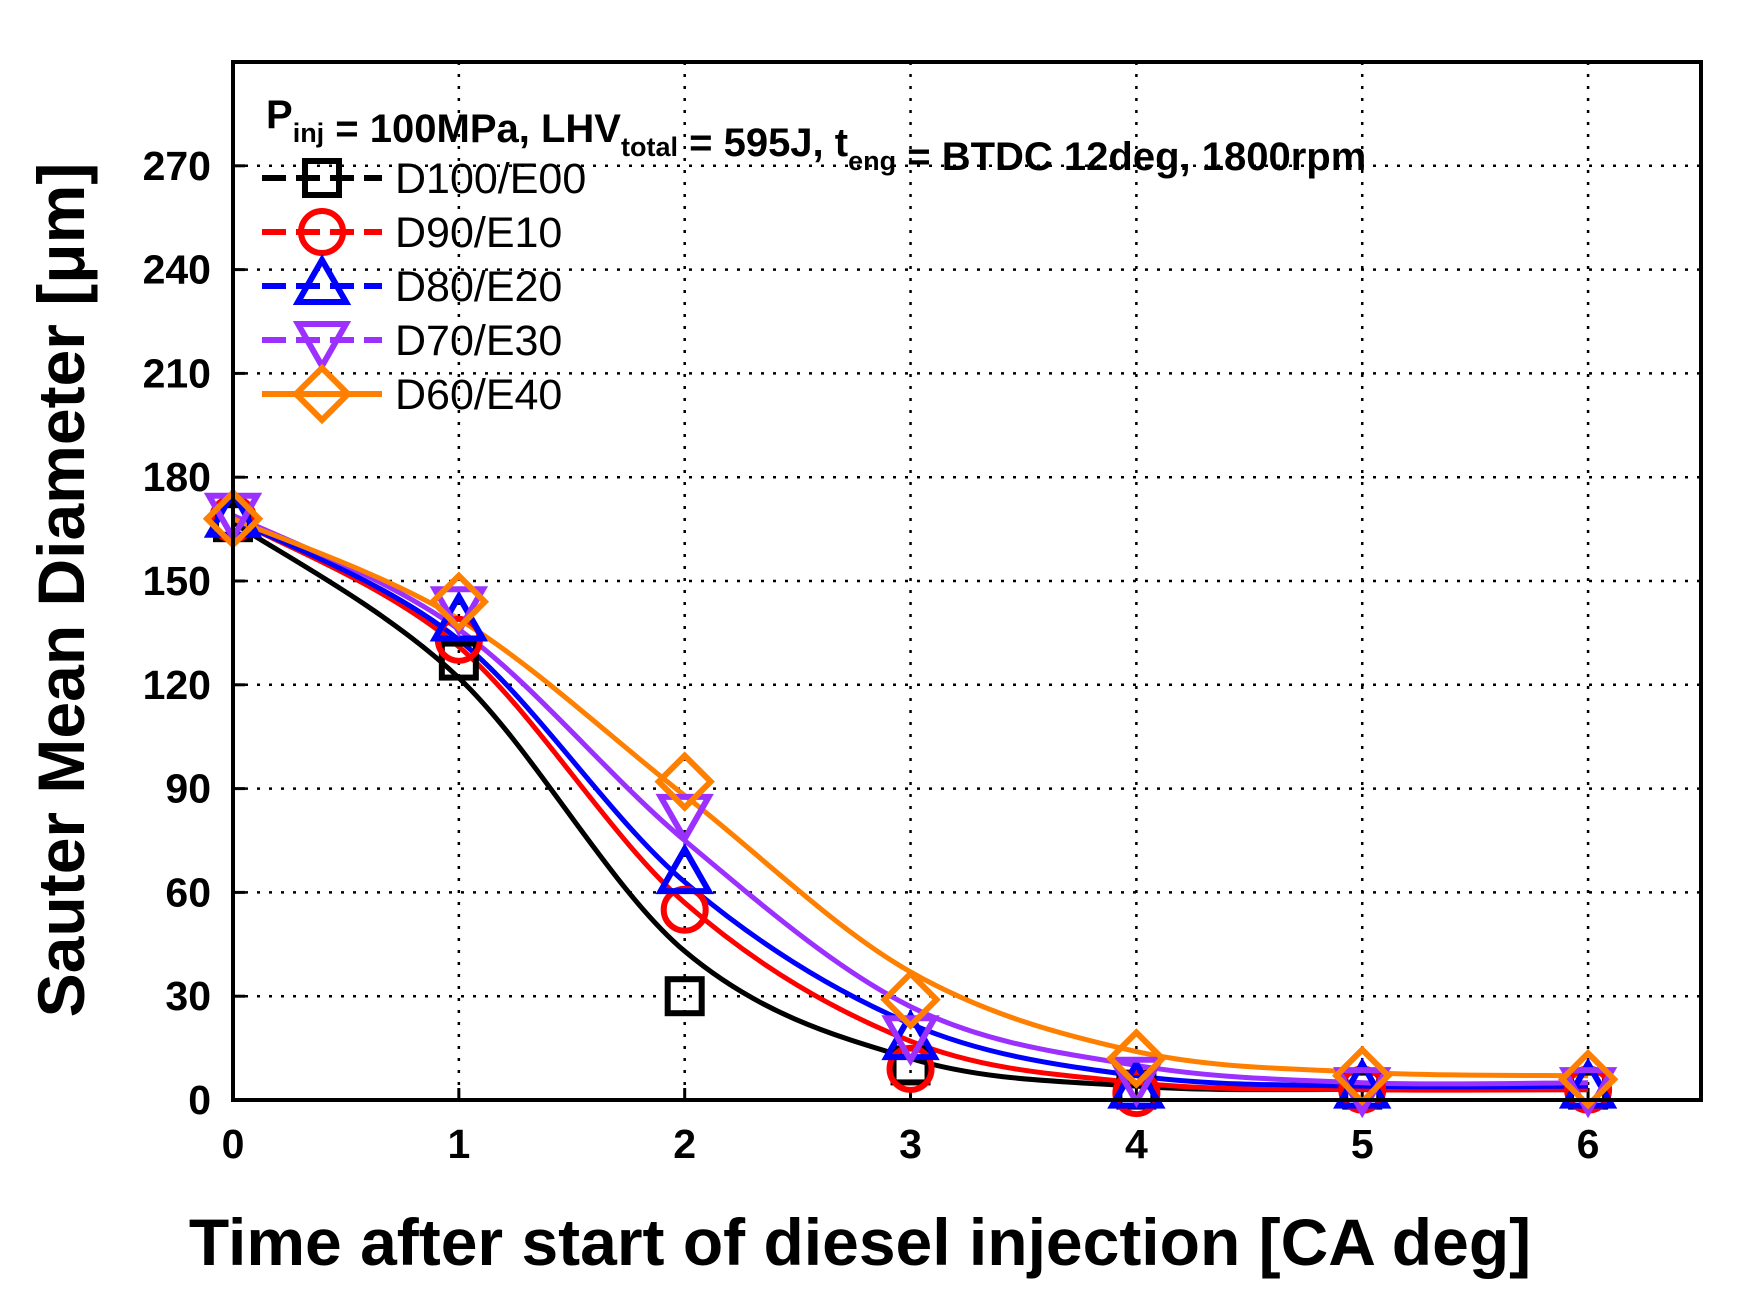 The width and height of the screenshot is (1746, 1314). Describe the element at coordinates (478, 341) in the screenshot. I see `legend-label-d70-e30: D70/E30` at that location.